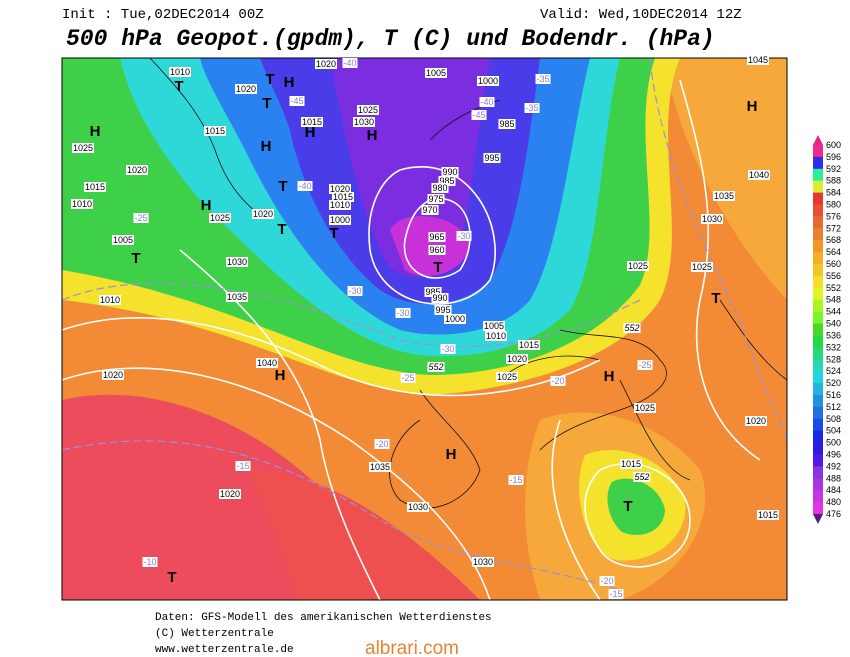 This screenshot has height=657, width=850. What do you see at coordinates (833, 205) in the screenshot?
I see `colorbar-label: 580` at bounding box center [833, 205].